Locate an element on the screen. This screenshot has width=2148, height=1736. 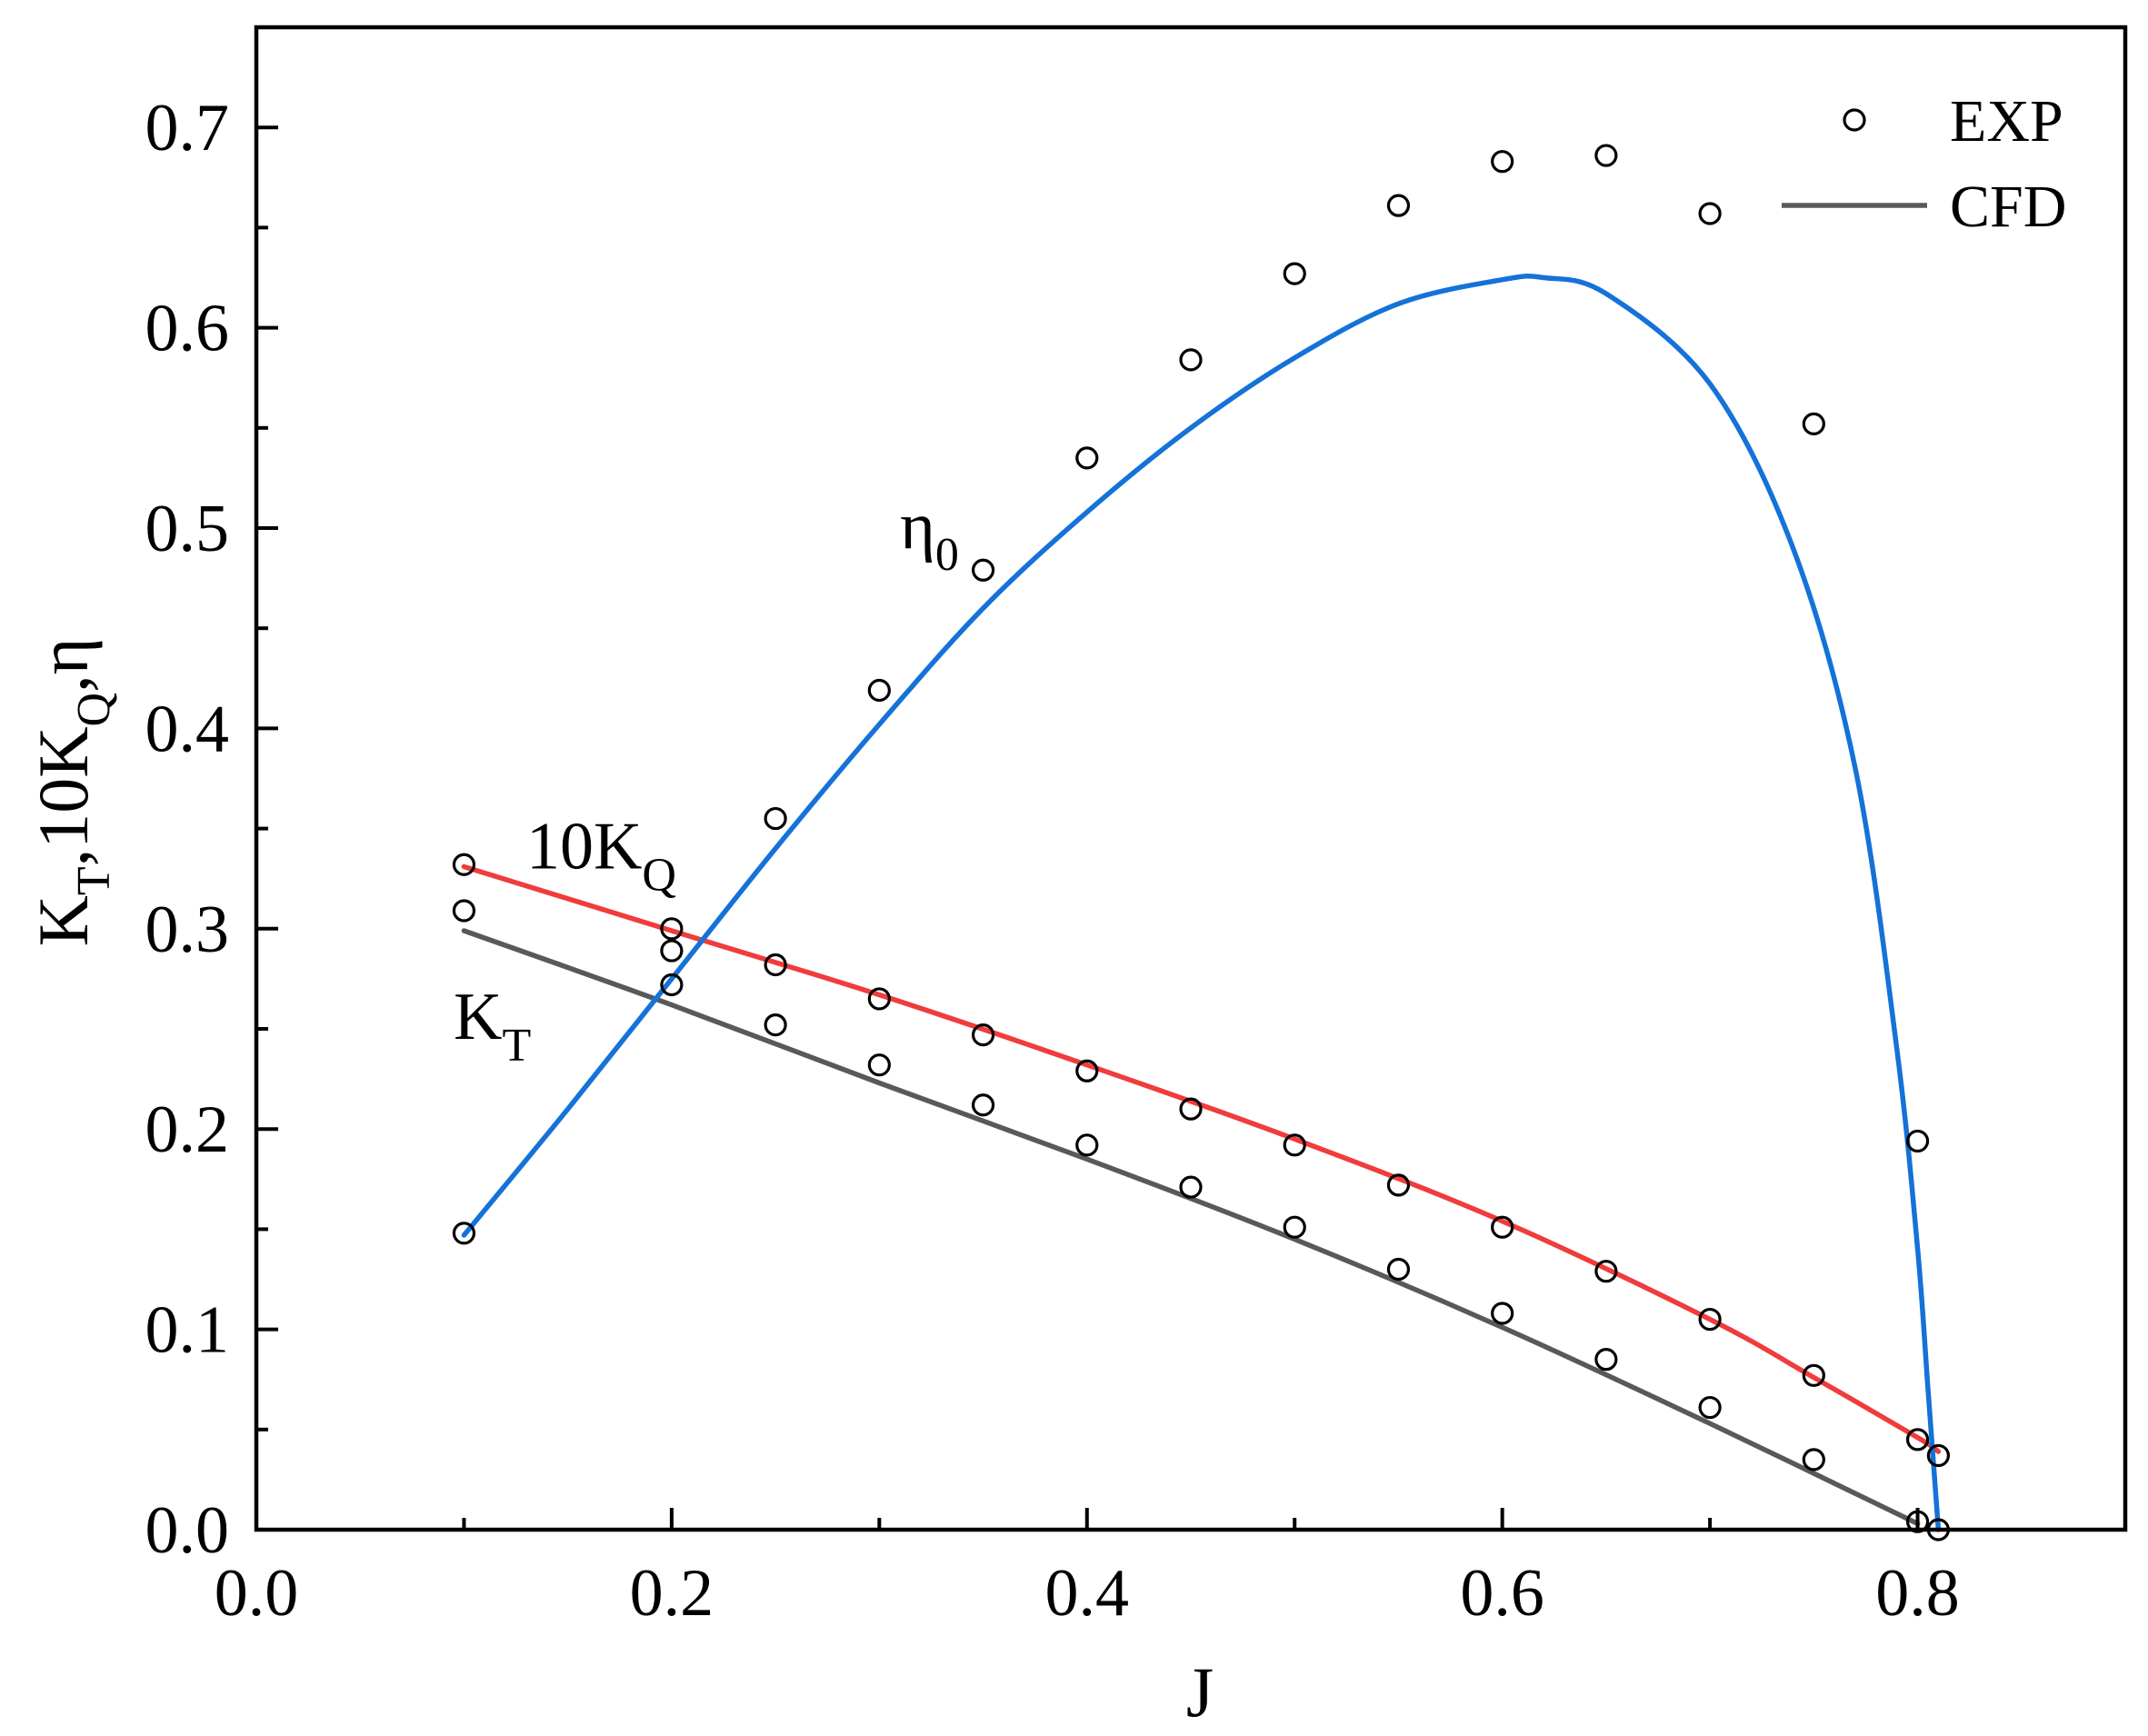
y-tick-label: 0.6 is located at coordinates (188, 329).